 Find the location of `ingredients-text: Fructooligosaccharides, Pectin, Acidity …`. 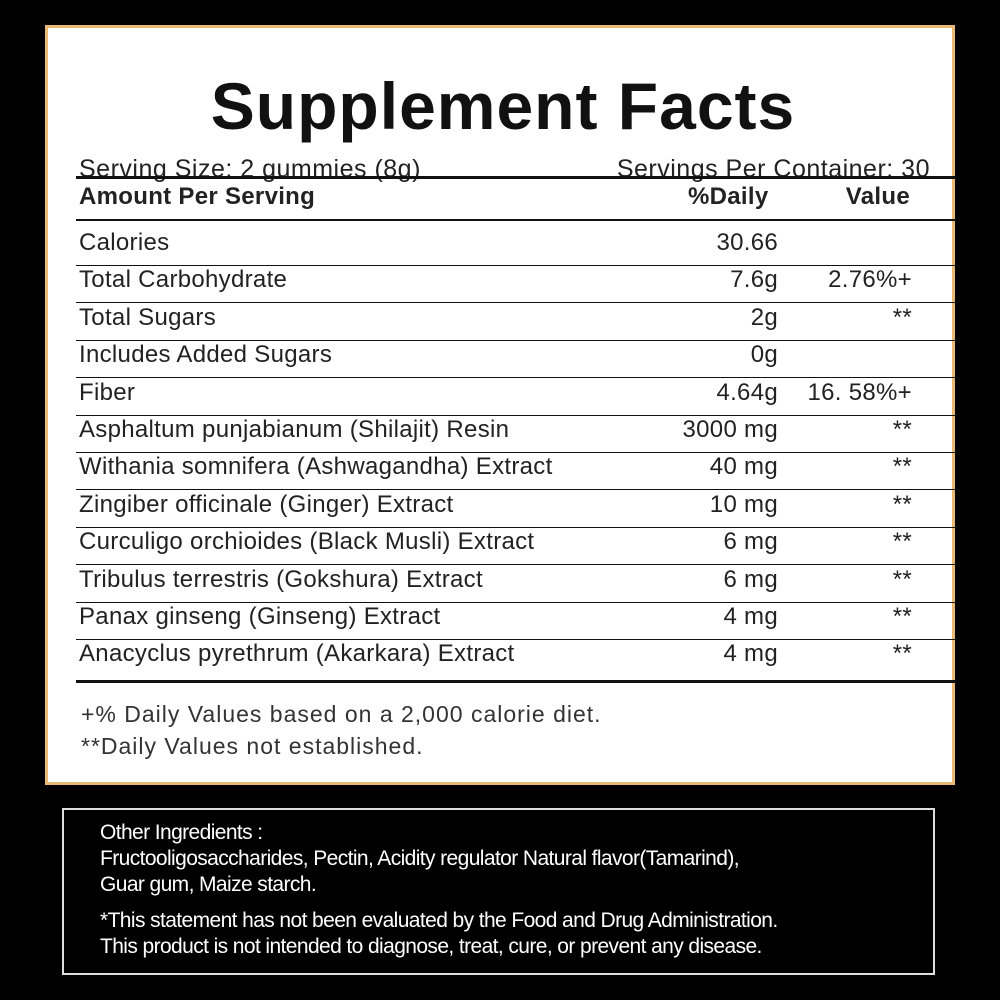

ingredients-text: Fructooligosaccharides, Pectin, Acidity … is located at coordinates (420, 858).